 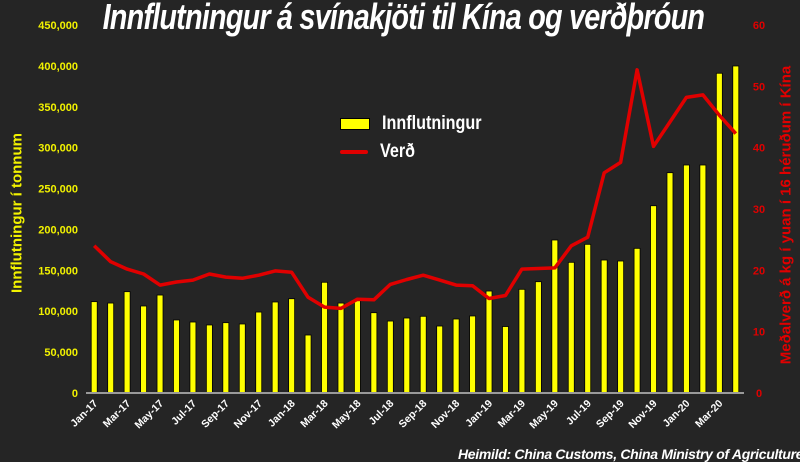 I want to click on legend: Innflutningur Verð, so click(x=419, y=138).